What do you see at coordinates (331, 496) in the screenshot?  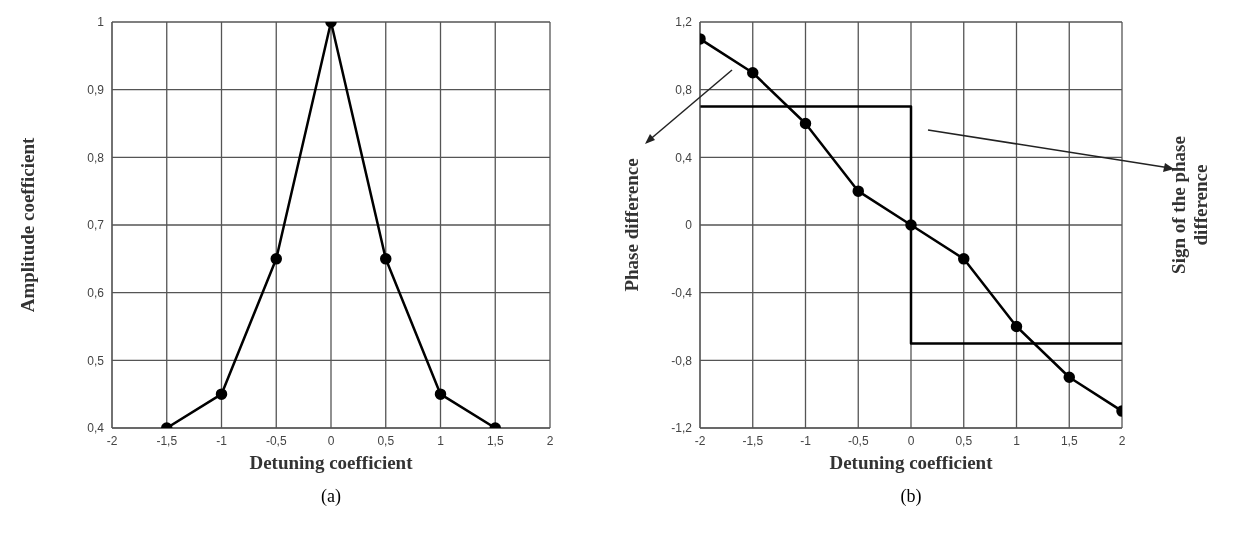 I see `text: (a)` at bounding box center [331, 496].